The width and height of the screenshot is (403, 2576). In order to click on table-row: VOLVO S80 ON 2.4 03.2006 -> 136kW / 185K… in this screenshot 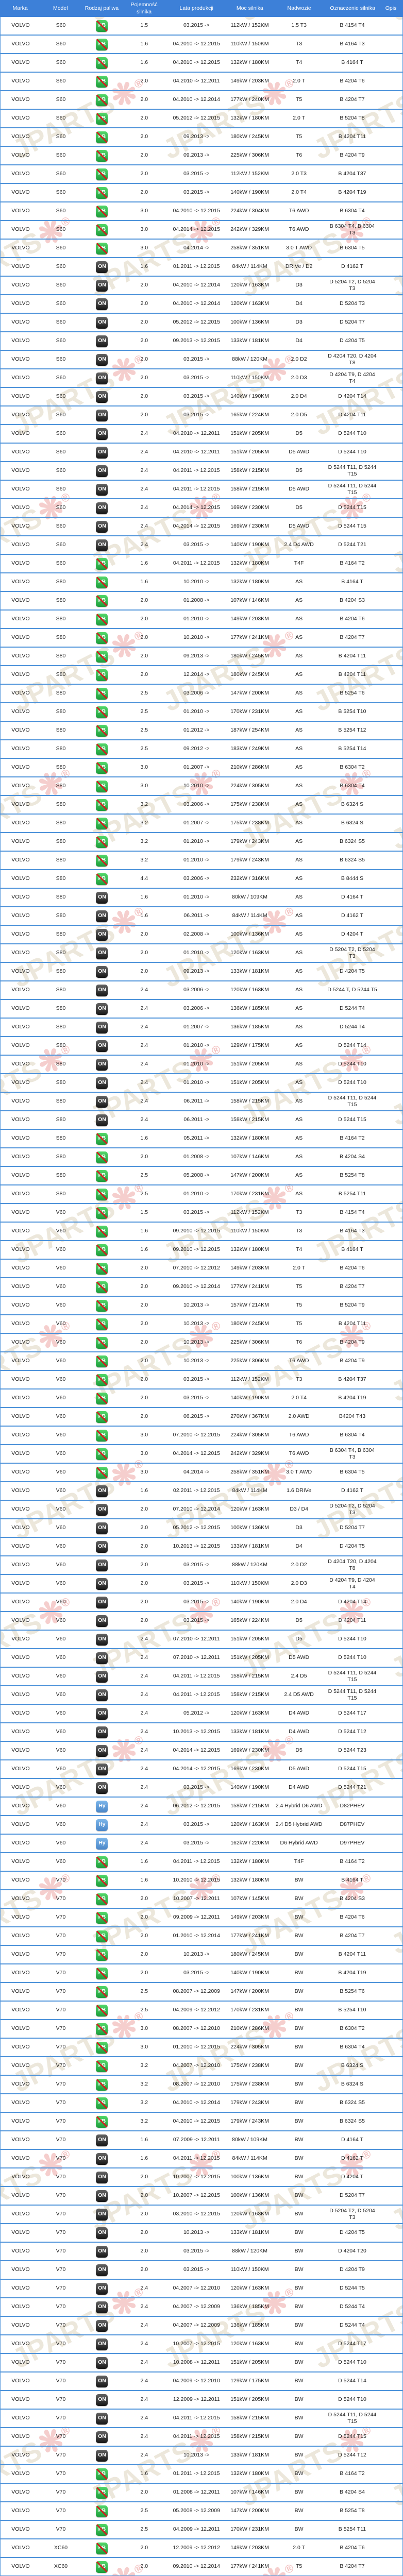, I will do `click(202, 1008)`.